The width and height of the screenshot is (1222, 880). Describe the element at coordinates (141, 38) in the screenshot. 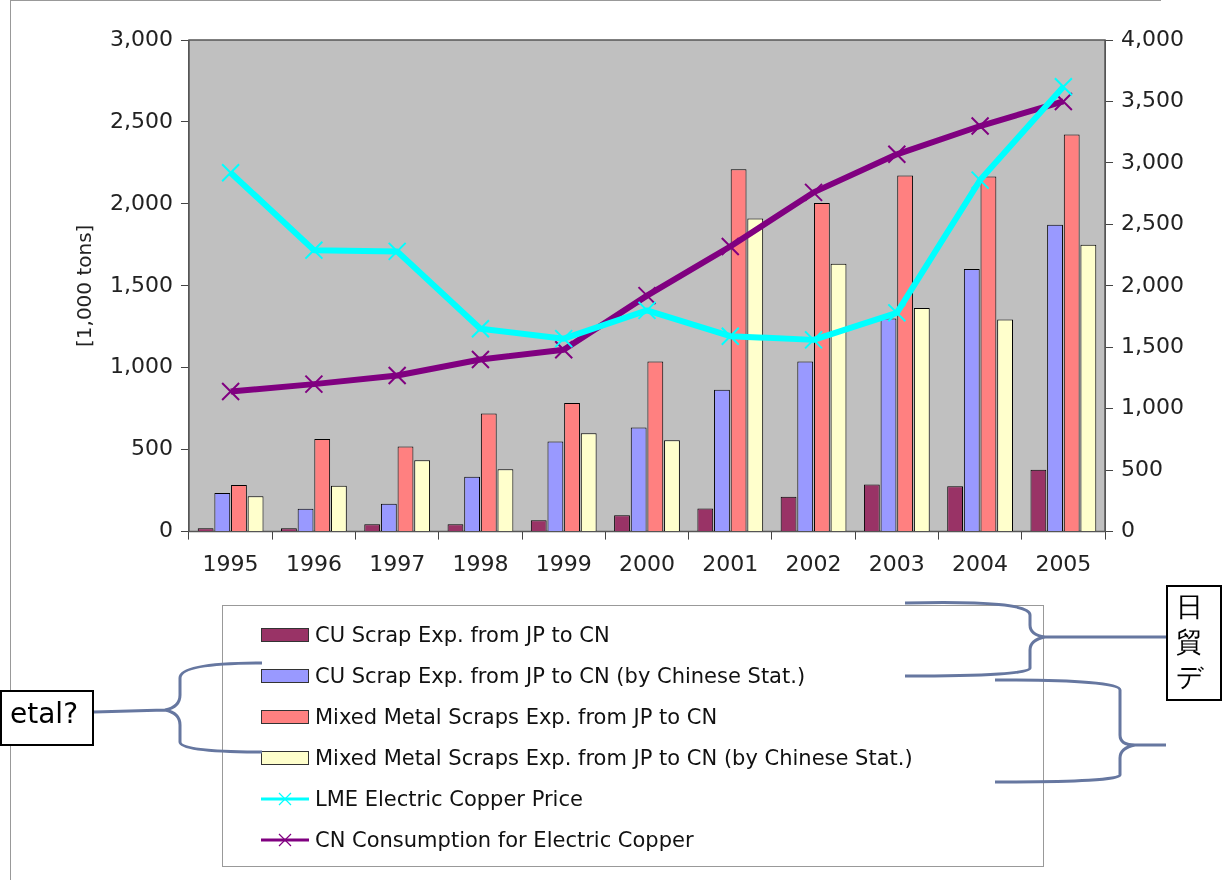

I see `y-tick-label: 3,000` at that location.